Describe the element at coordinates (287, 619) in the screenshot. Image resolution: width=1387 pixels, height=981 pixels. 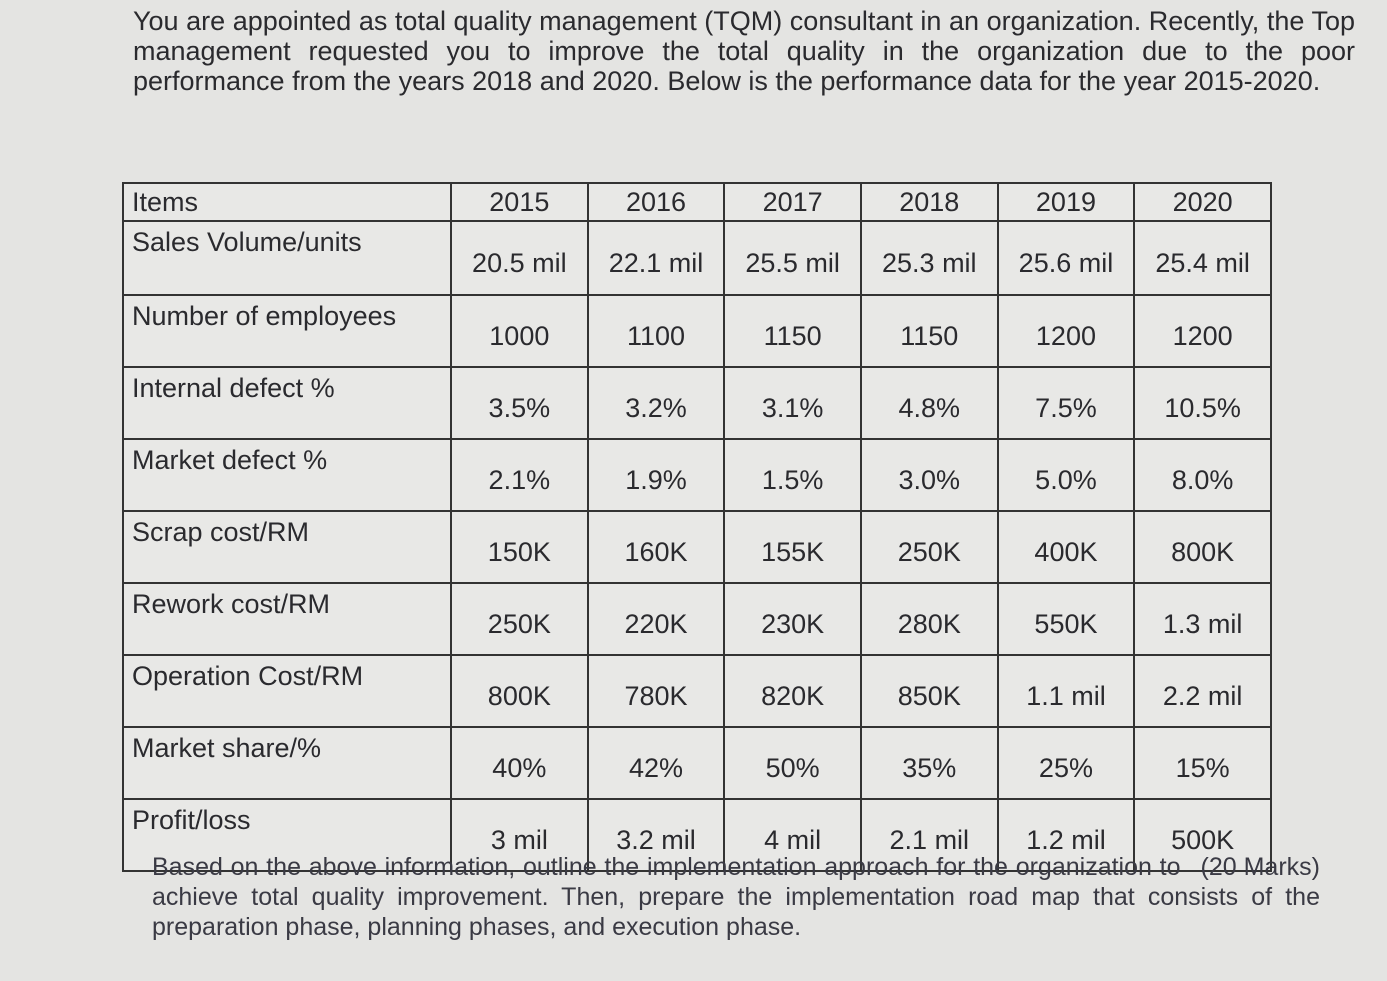
I see `row-label: Rework cost/RM` at that location.